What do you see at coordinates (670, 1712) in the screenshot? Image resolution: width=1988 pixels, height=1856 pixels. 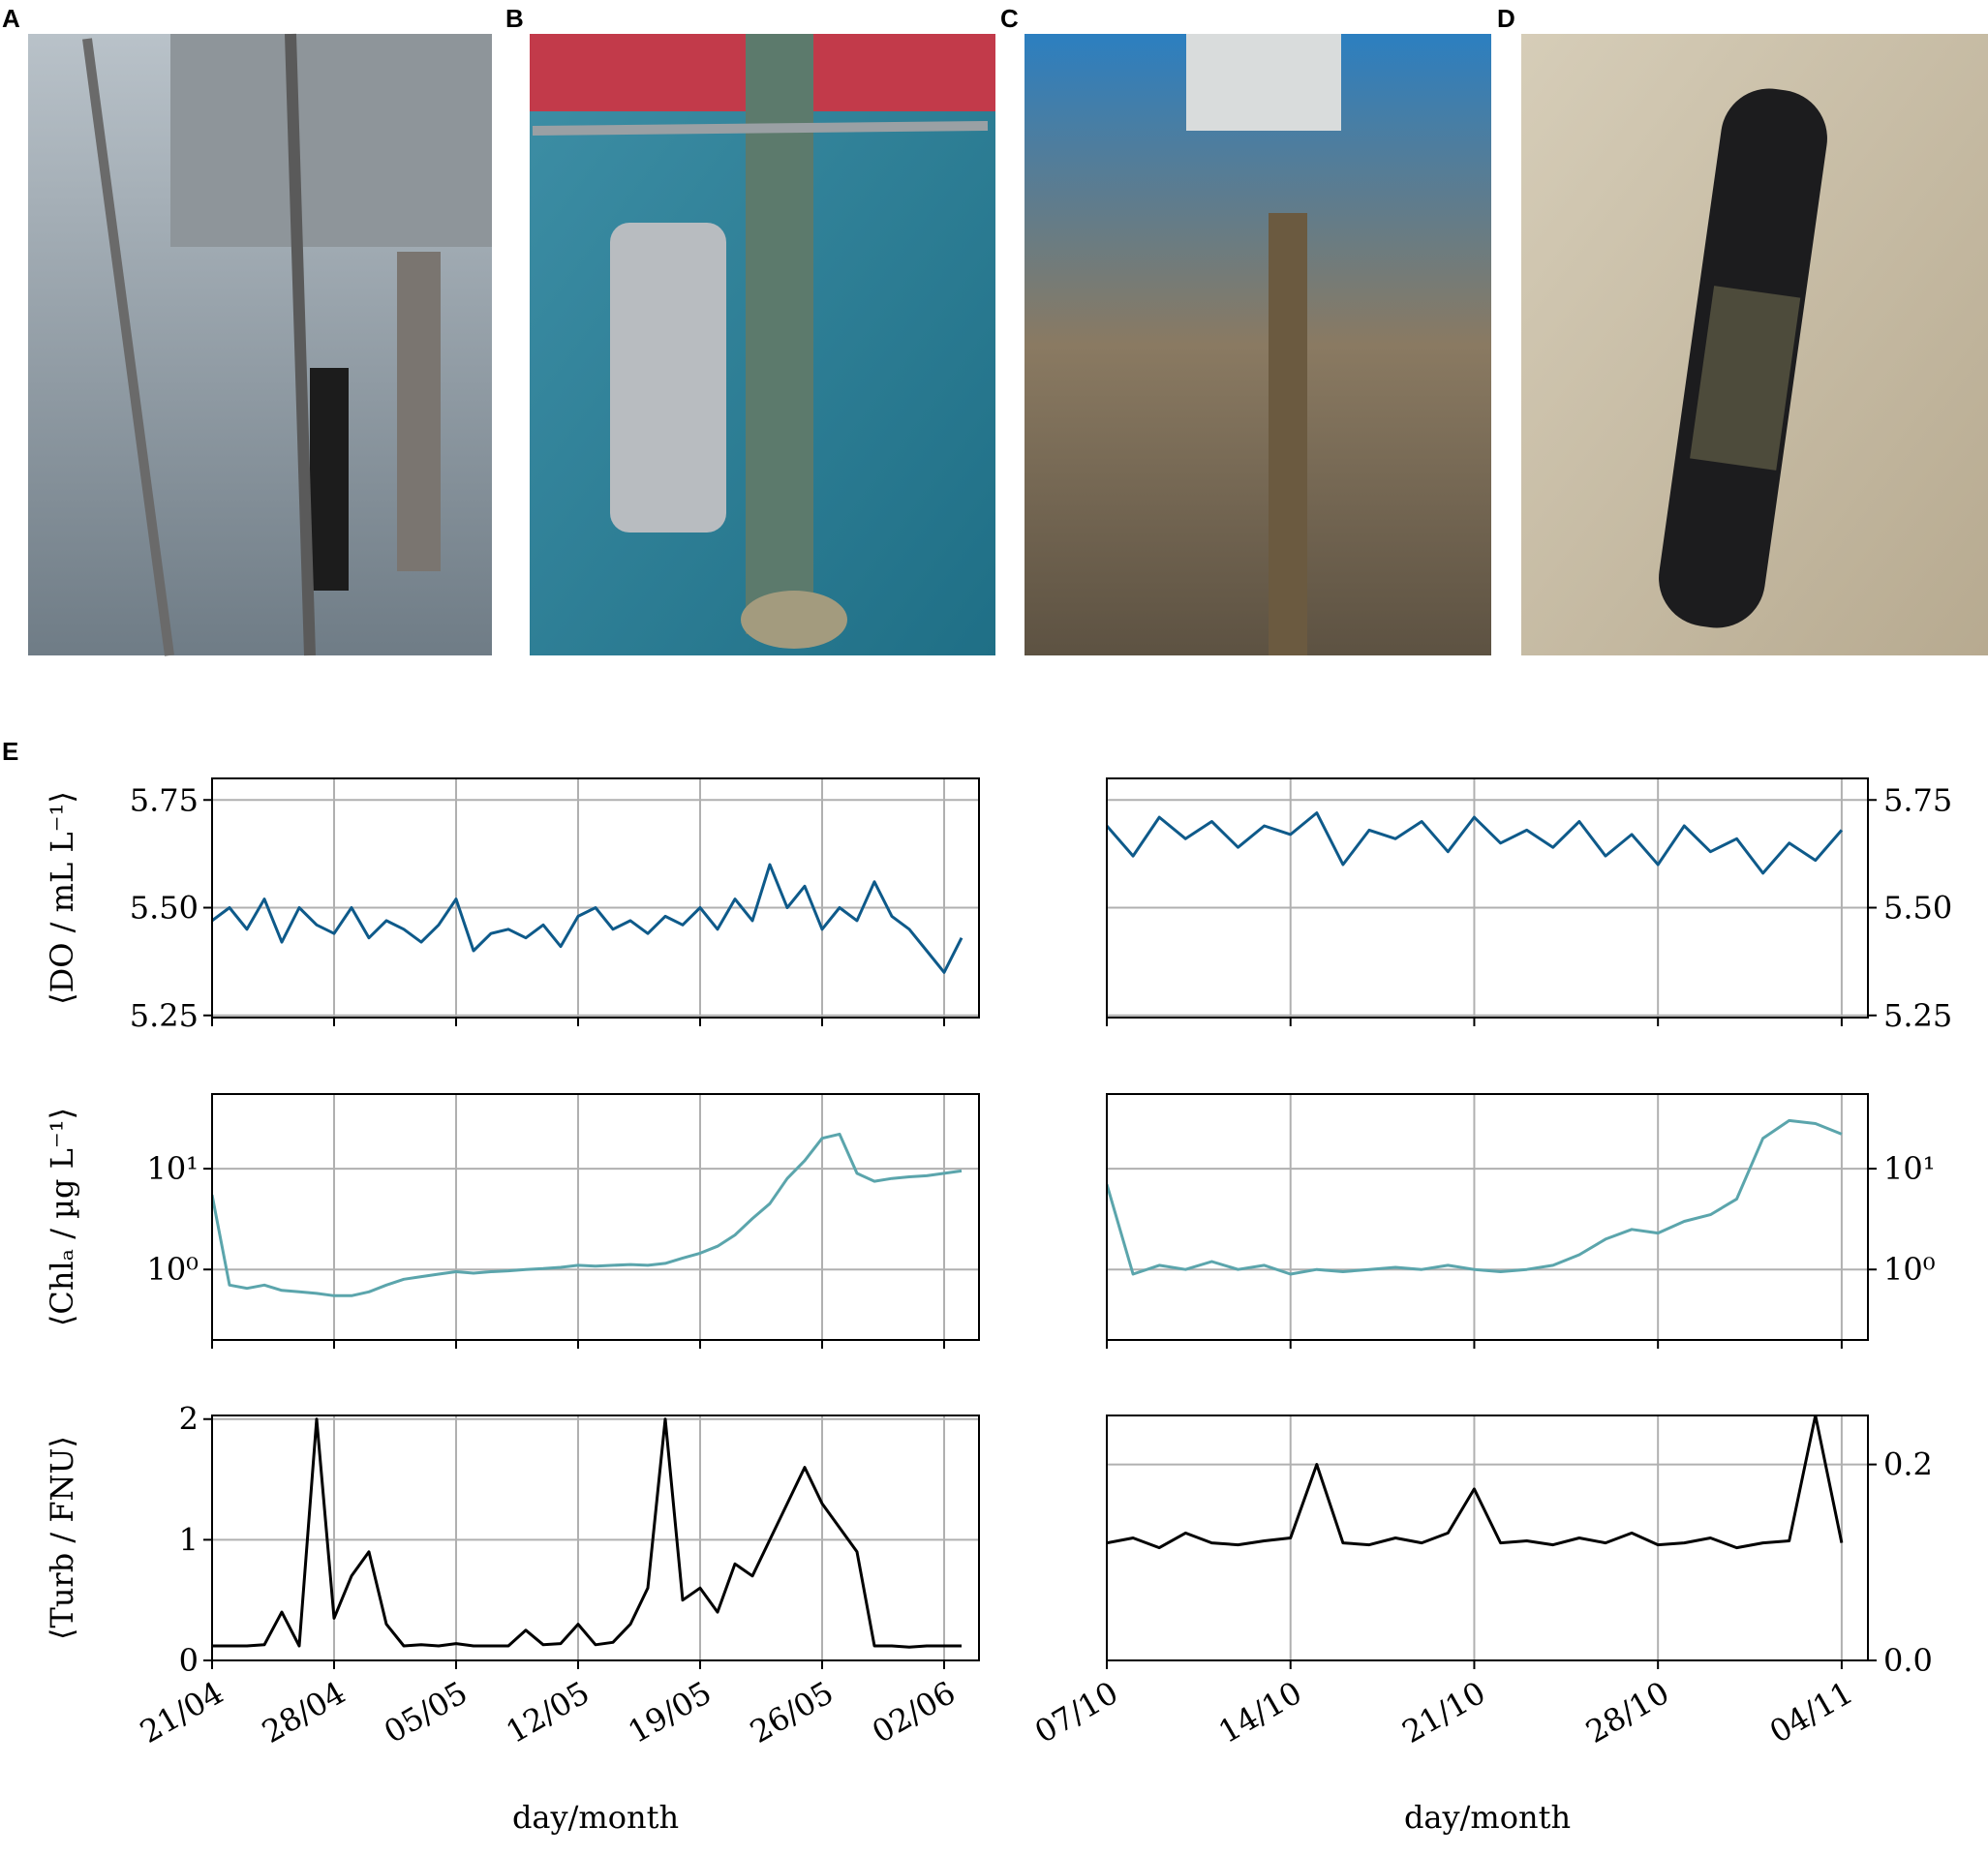 I see `x-tick-label: 19/05` at bounding box center [670, 1712].